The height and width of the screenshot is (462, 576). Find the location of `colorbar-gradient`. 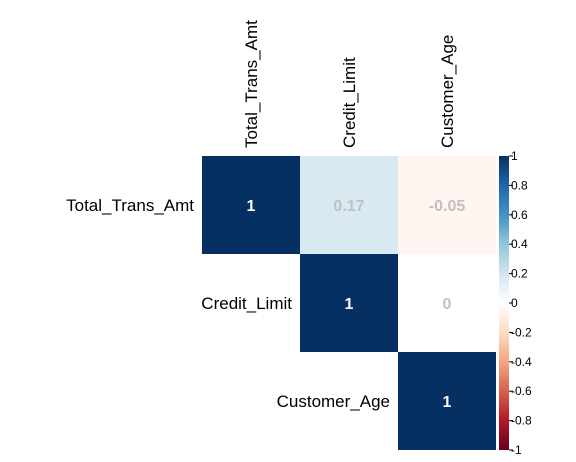

colorbar-gradient is located at coordinates (504, 303).